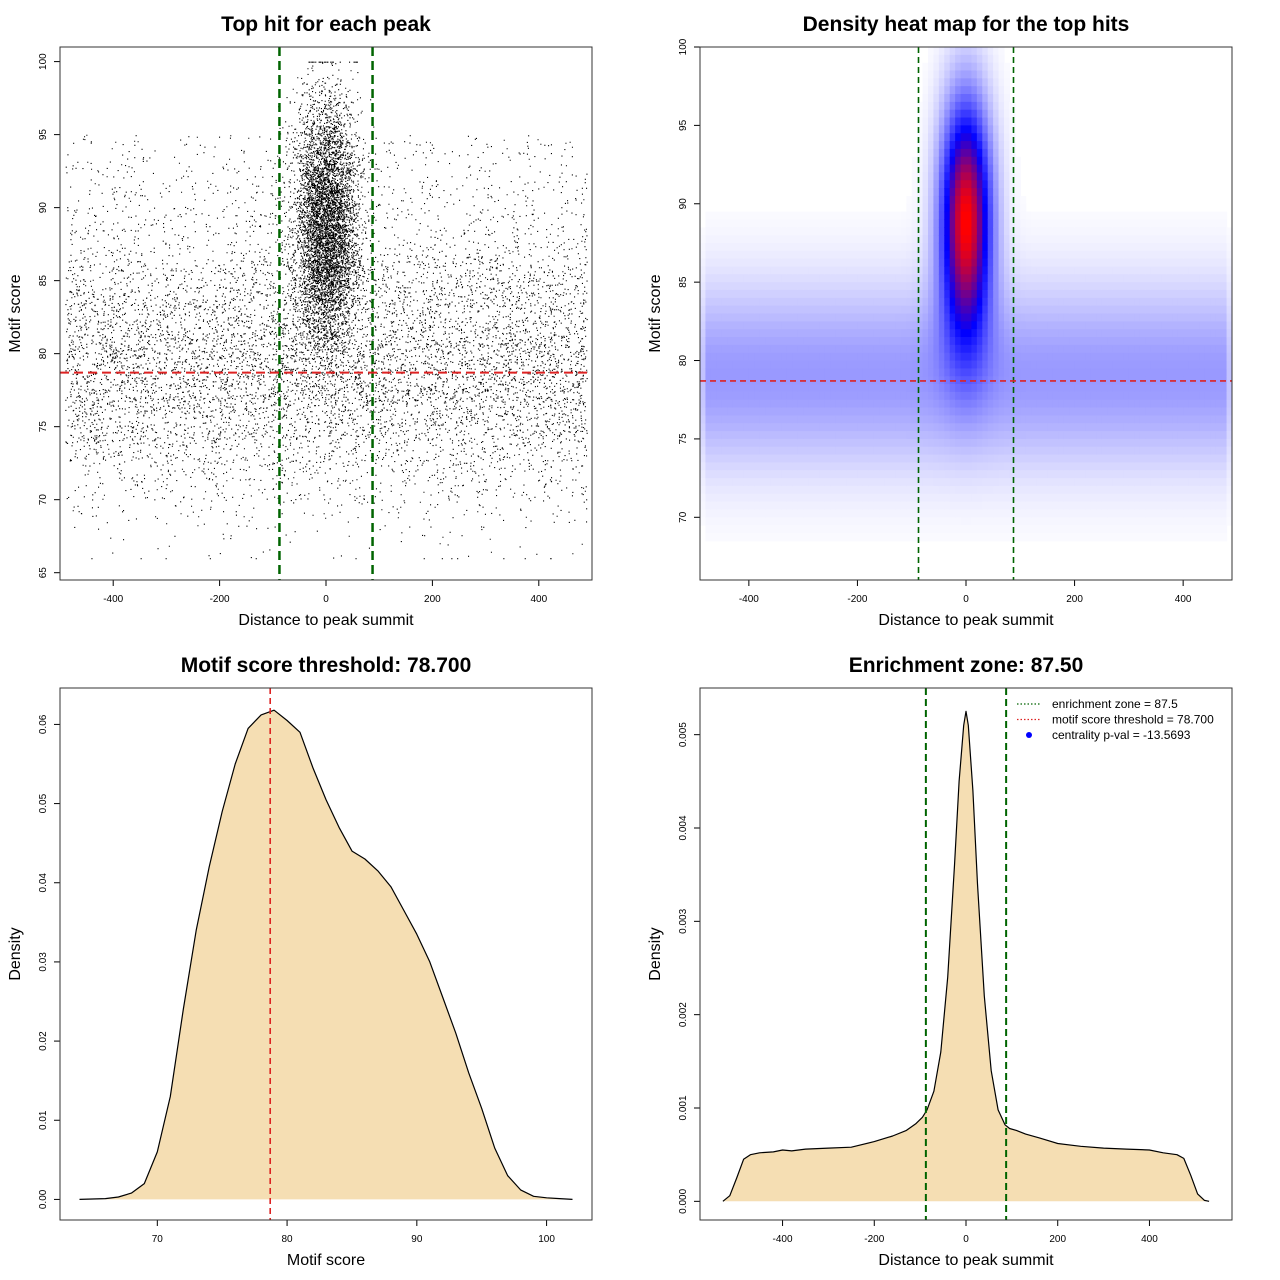 Image resolution: width=1280 pixels, height=1280 pixels. What do you see at coordinates (15, 953) in the screenshot?
I see `y-axis-label: Density` at bounding box center [15, 953].